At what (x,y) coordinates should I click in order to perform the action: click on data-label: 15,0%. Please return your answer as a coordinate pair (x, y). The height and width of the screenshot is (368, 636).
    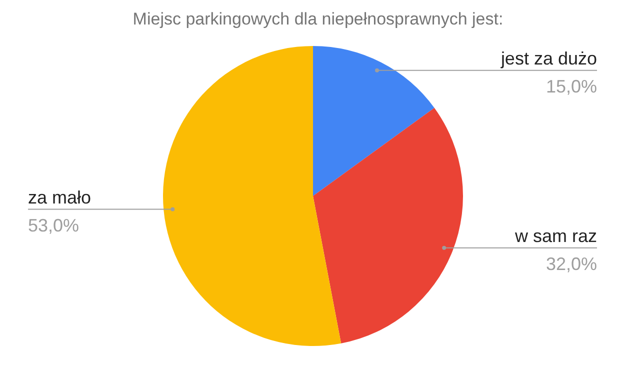
    Looking at the image, I should click on (571, 86).